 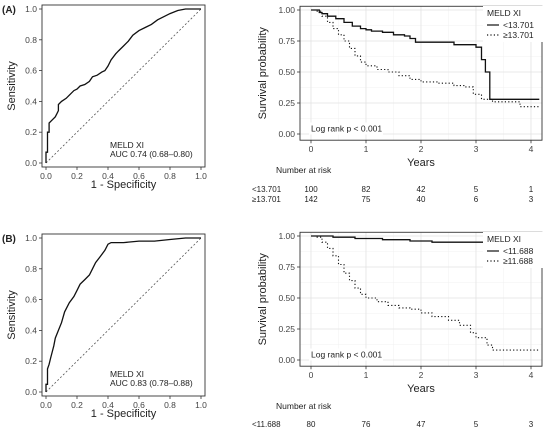 What do you see at coordinates (9, 10) in the screenshot?
I see `panel-label: (A)` at bounding box center [9, 10].